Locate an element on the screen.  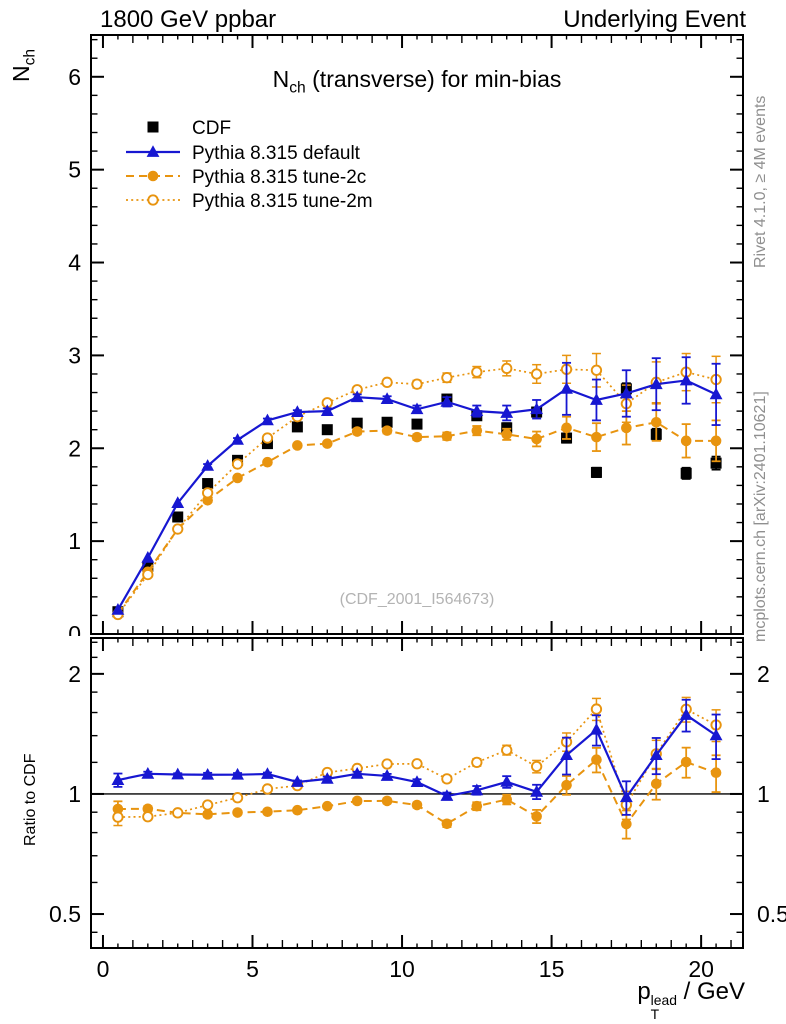
mcplots-reference-note: mcplots.cern.ch [arXiv:2401.10621] is located at coordinates (761, 516).